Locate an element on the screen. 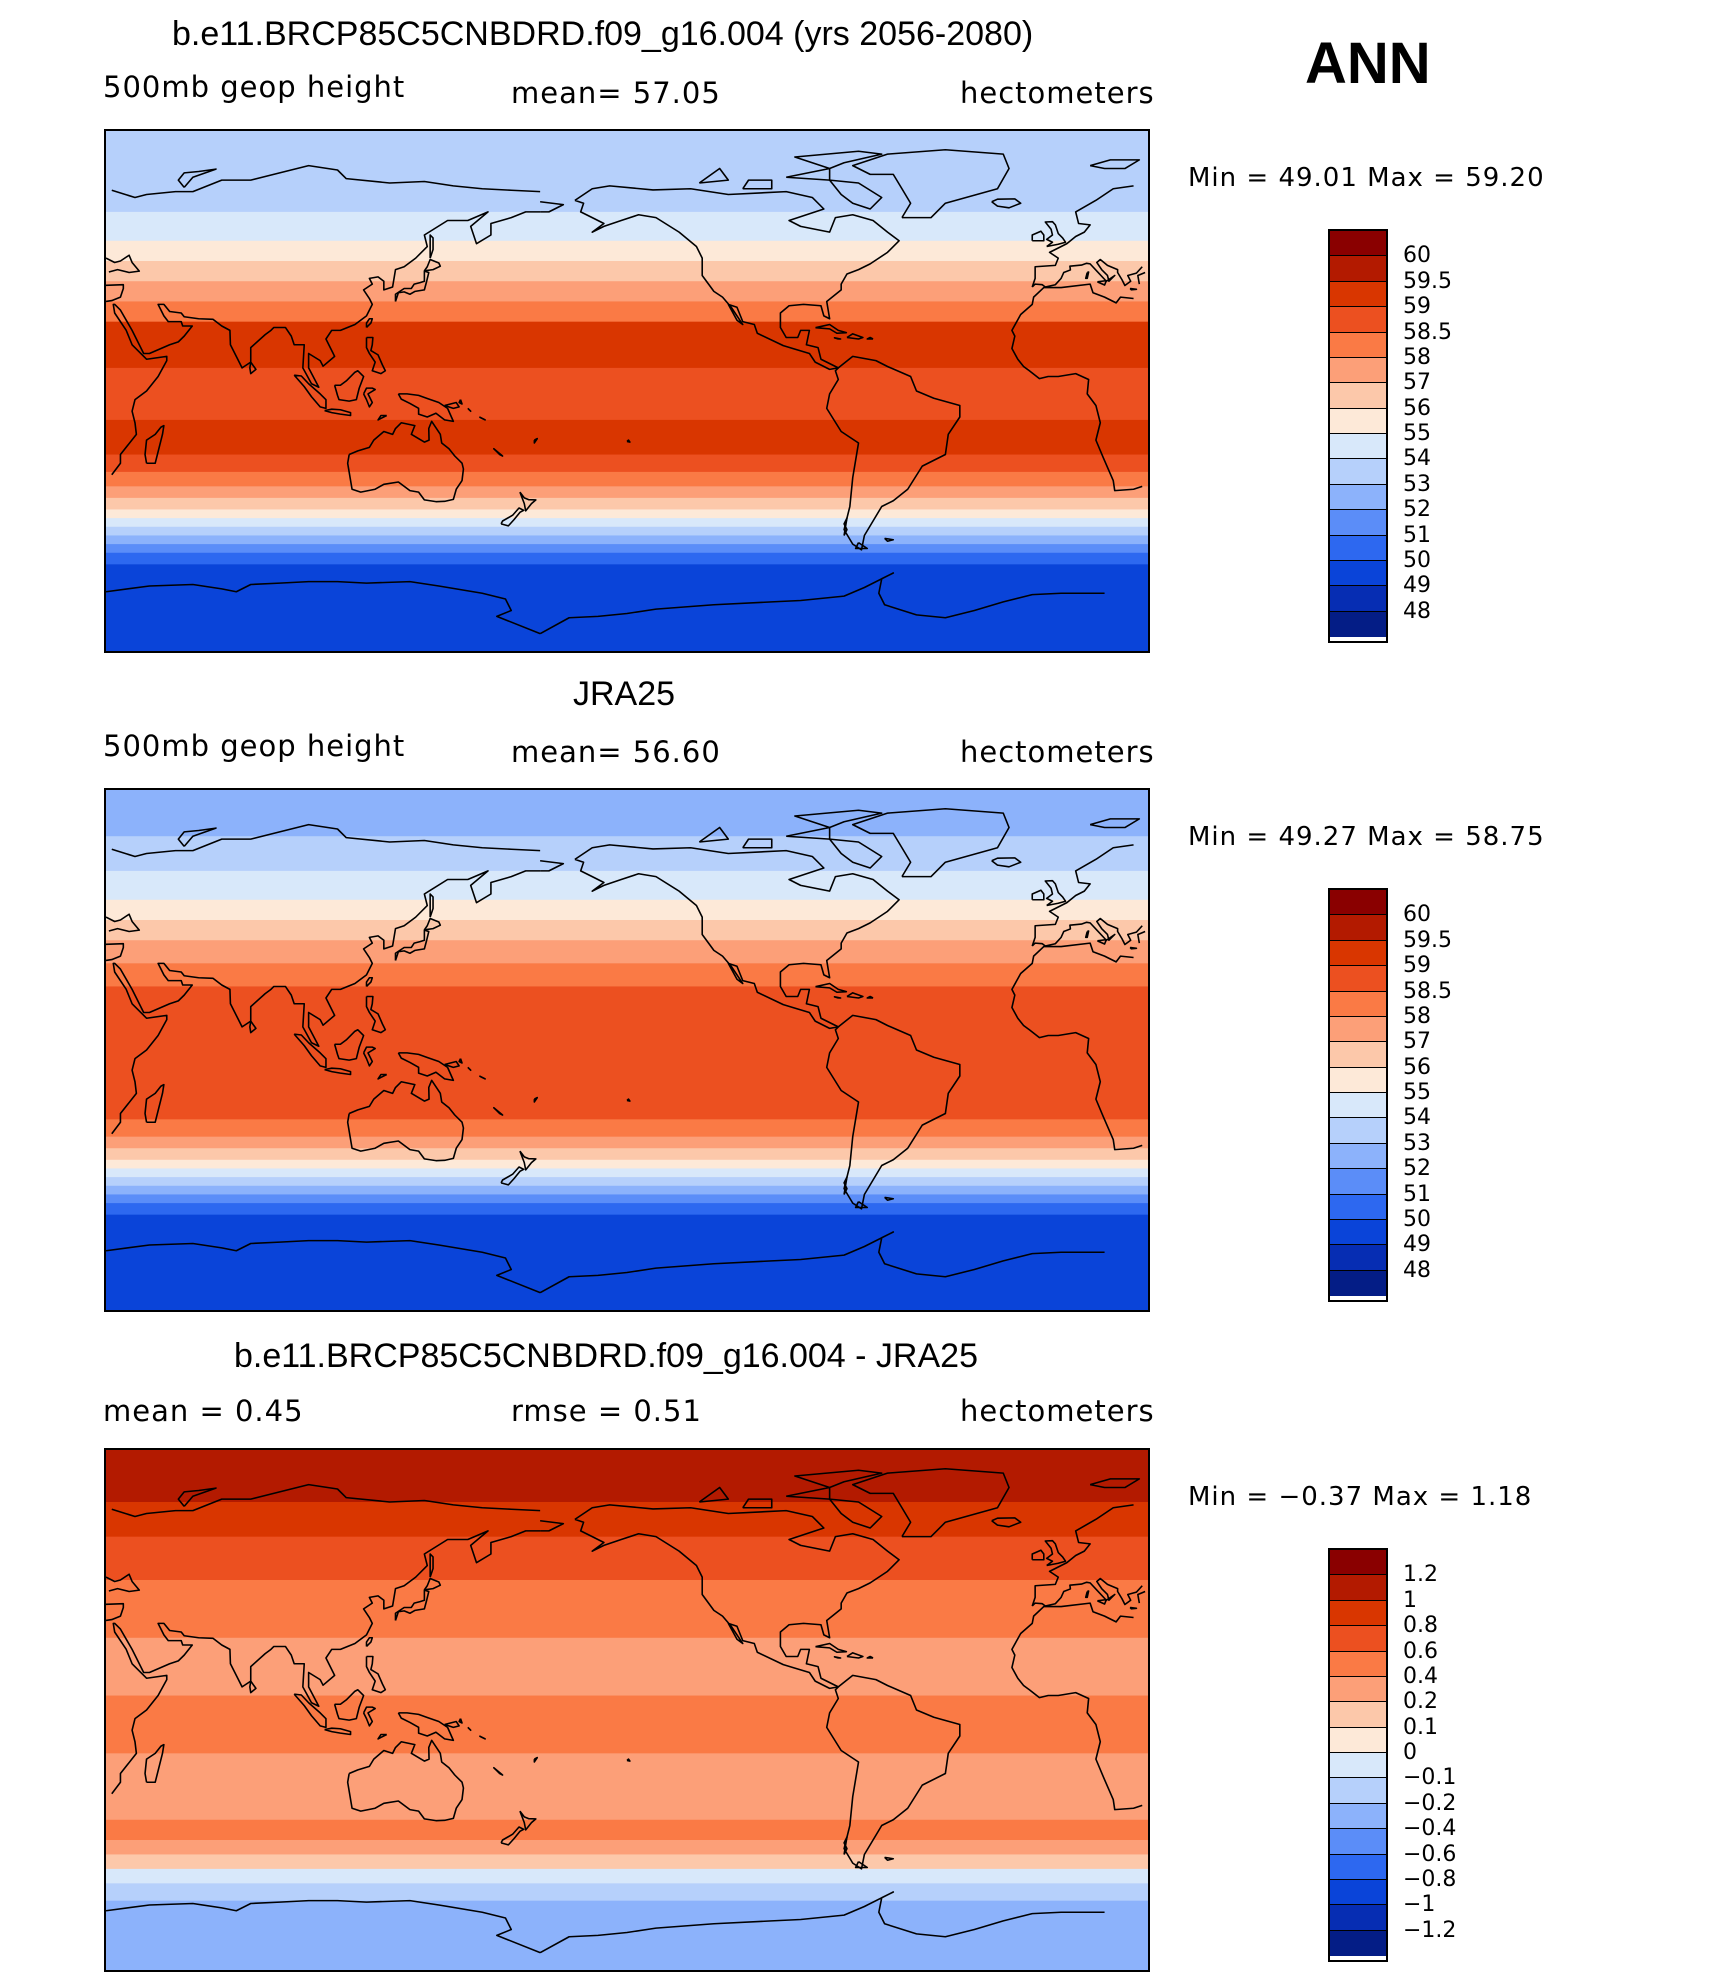  colorbar-label: 0 is located at coordinates (1410, 1752).